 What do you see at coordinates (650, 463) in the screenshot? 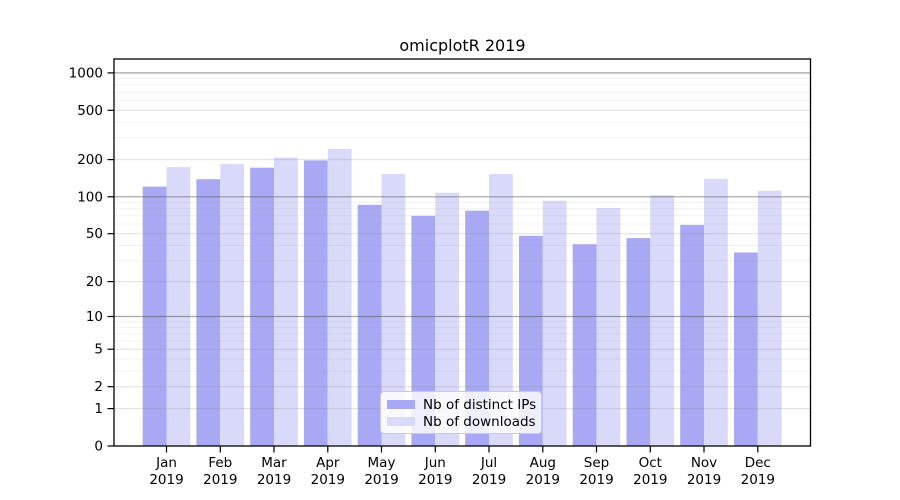
I see `x-tick-label-month: Oct` at bounding box center [650, 463].